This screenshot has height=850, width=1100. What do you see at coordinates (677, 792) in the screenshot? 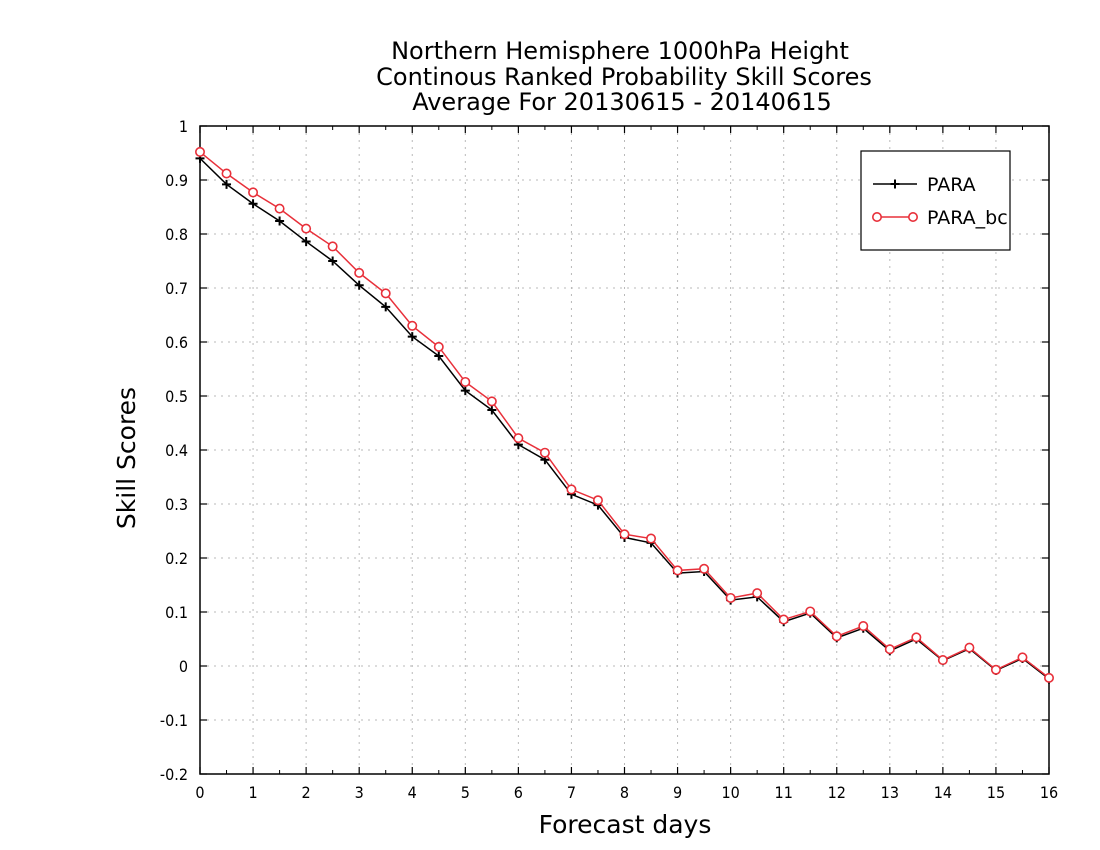
I see `x-tick-label: 9` at bounding box center [677, 792].